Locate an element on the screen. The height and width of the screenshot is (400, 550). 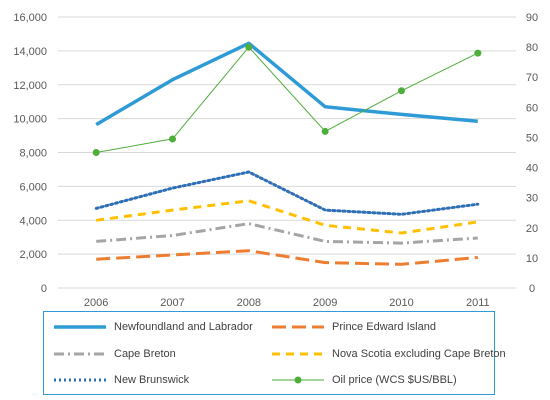
legend-item-newfoundland: Newfoundland and Labrador is located at coordinates (152, 327).